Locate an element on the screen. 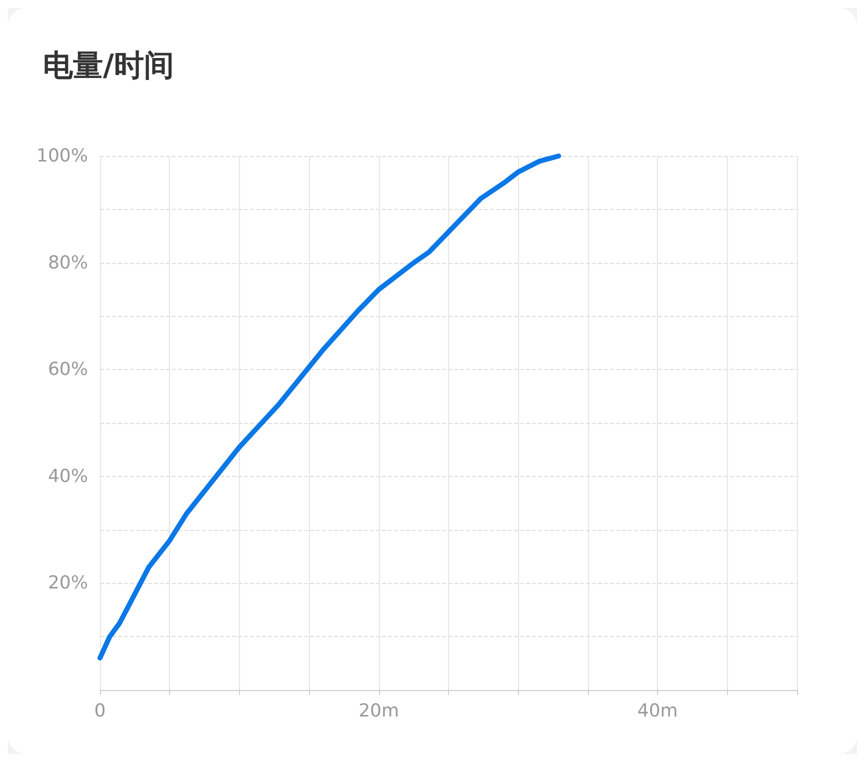 This screenshot has width=865, height=762. y-tick-label: 20% is located at coordinates (68, 583).